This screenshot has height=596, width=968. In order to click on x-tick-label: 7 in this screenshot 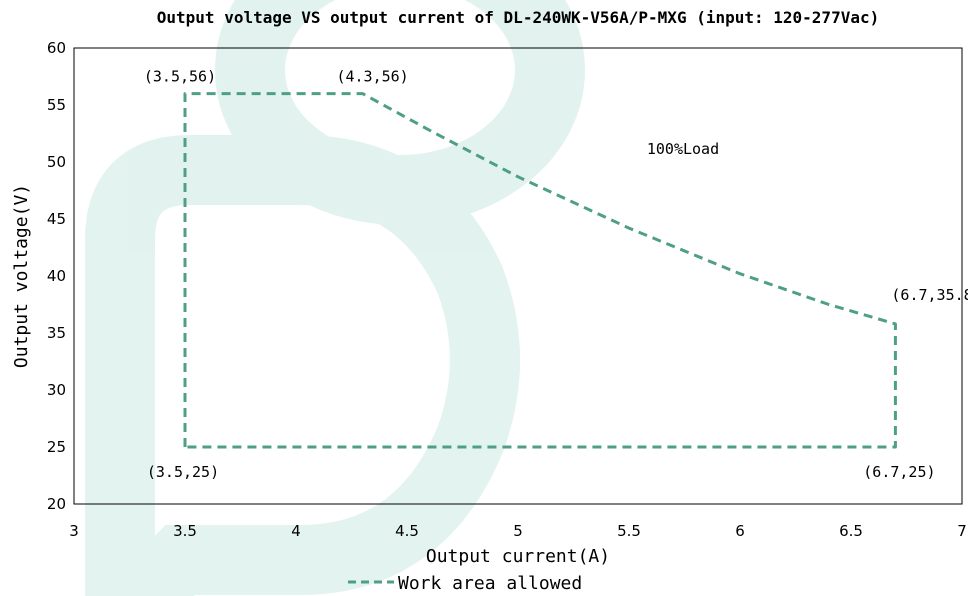, I will do `click(962, 531)`.